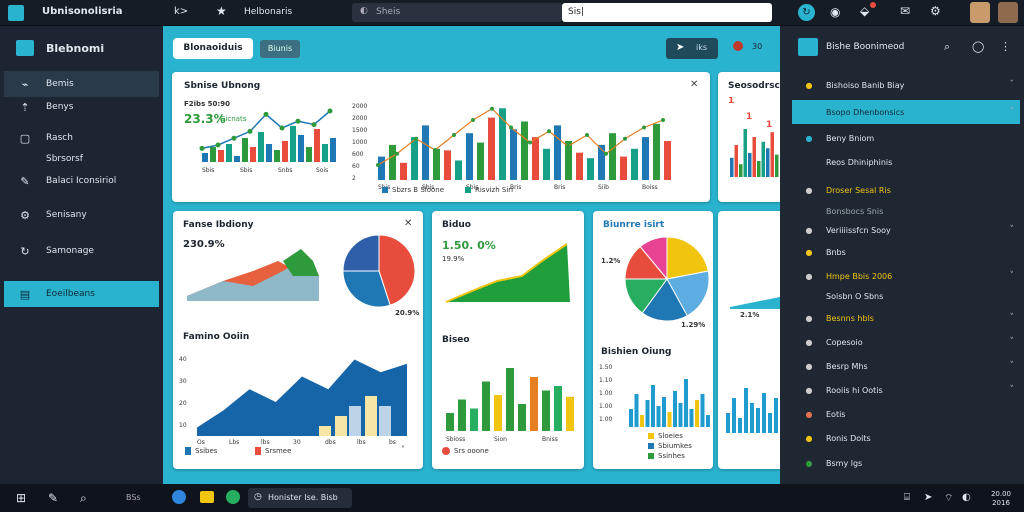 The height and width of the screenshot is (512, 1024). I want to click on bell-icon: ⬙, so click(865, 11).